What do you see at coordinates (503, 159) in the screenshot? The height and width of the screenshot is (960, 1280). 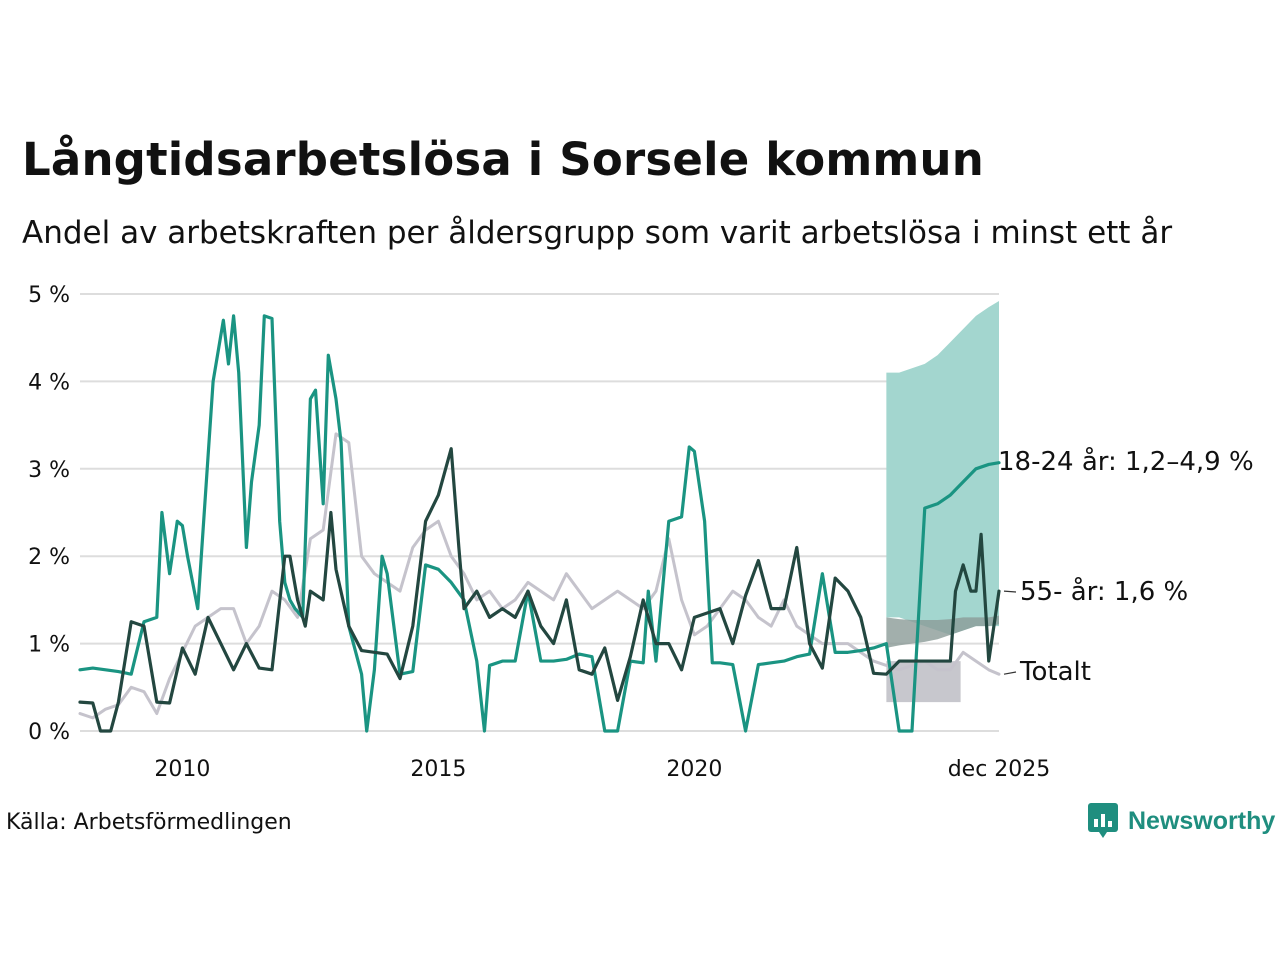 I see `chart-title: Långtidsarbetslösa i Sorsele kommun` at bounding box center [503, 159].